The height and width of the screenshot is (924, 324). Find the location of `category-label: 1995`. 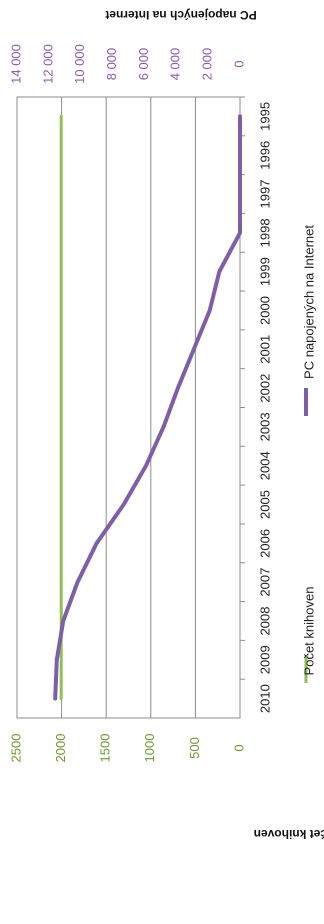

category-label: 1995 is located at coordinates (264, 116).